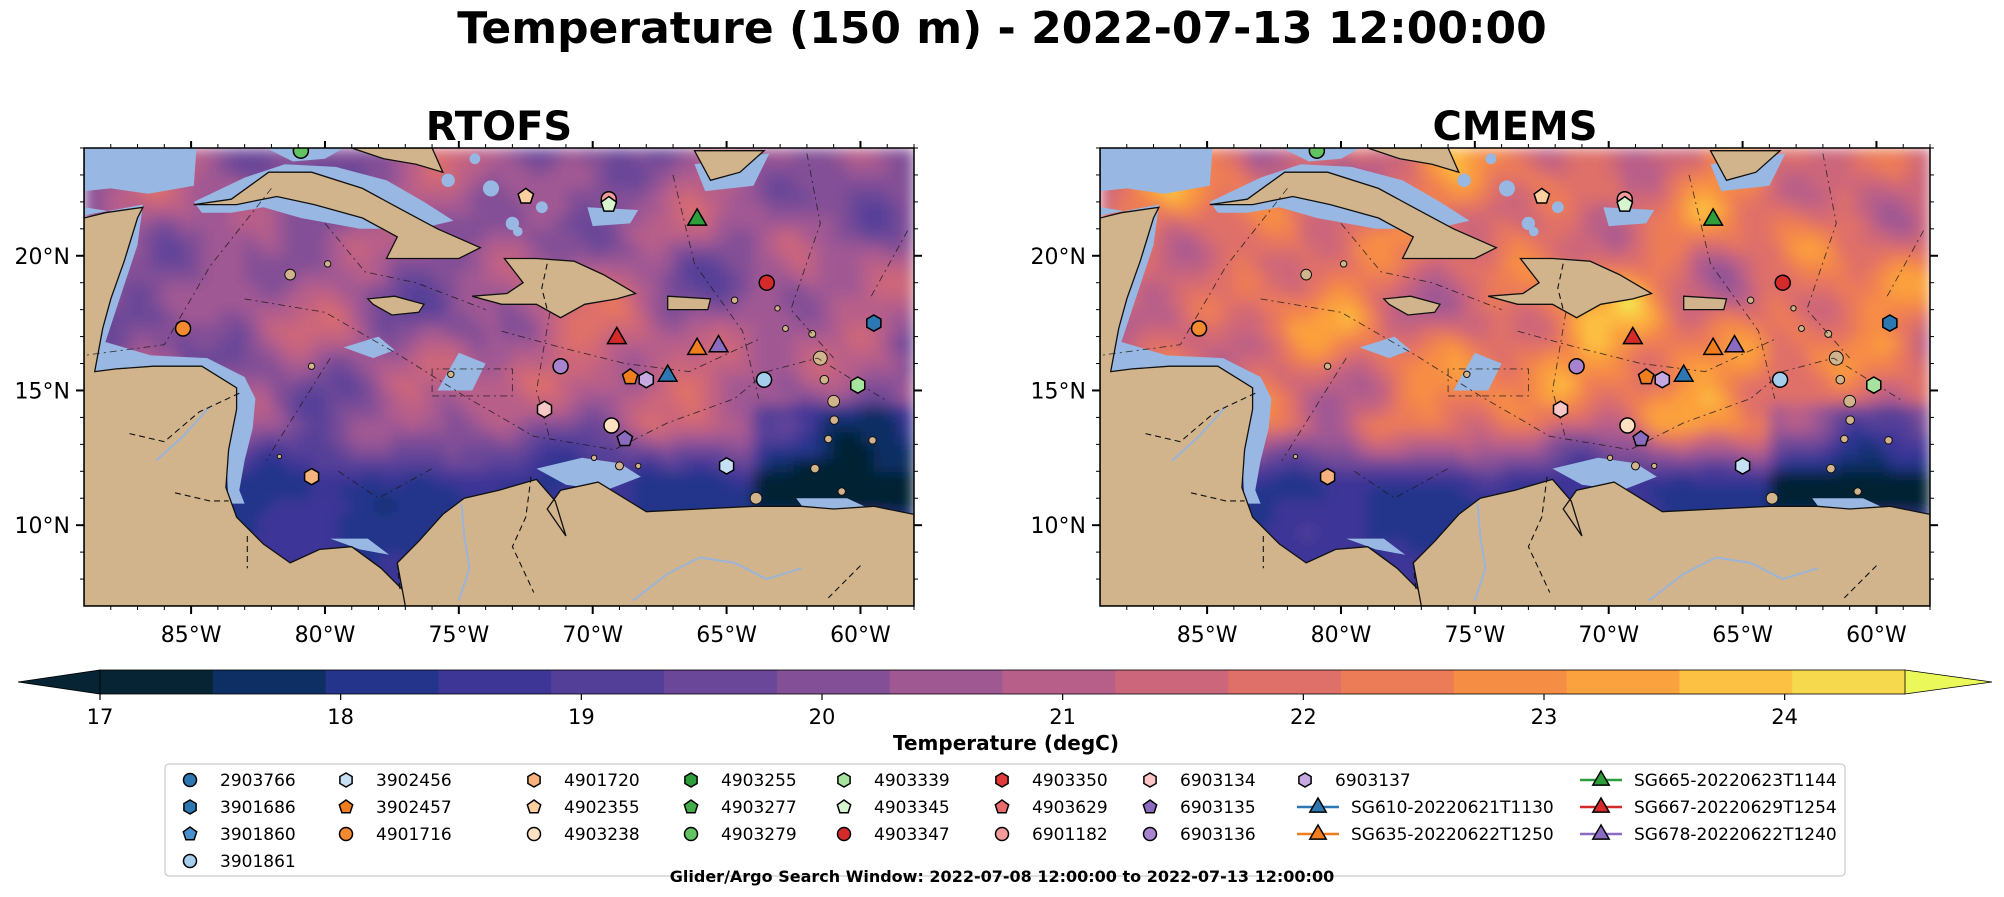 This screenshot has width=2004, height=897. Describe the element at coordinates (1705, 303) in the screenshot. I see `land-mass` at that location.